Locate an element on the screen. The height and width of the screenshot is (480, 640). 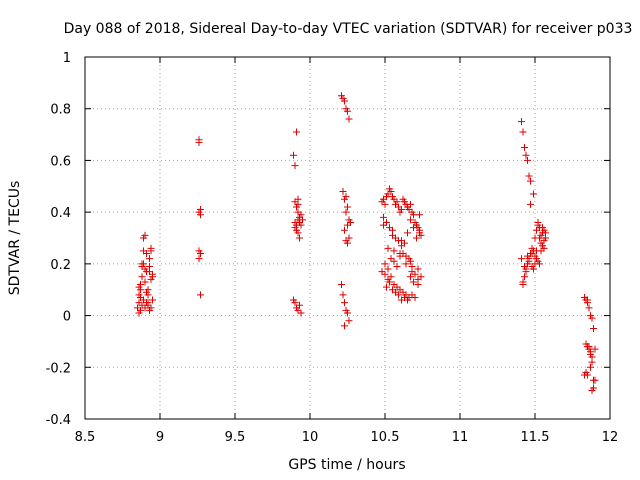
y-tick-label: 1 is located at coordinates (67, 58).